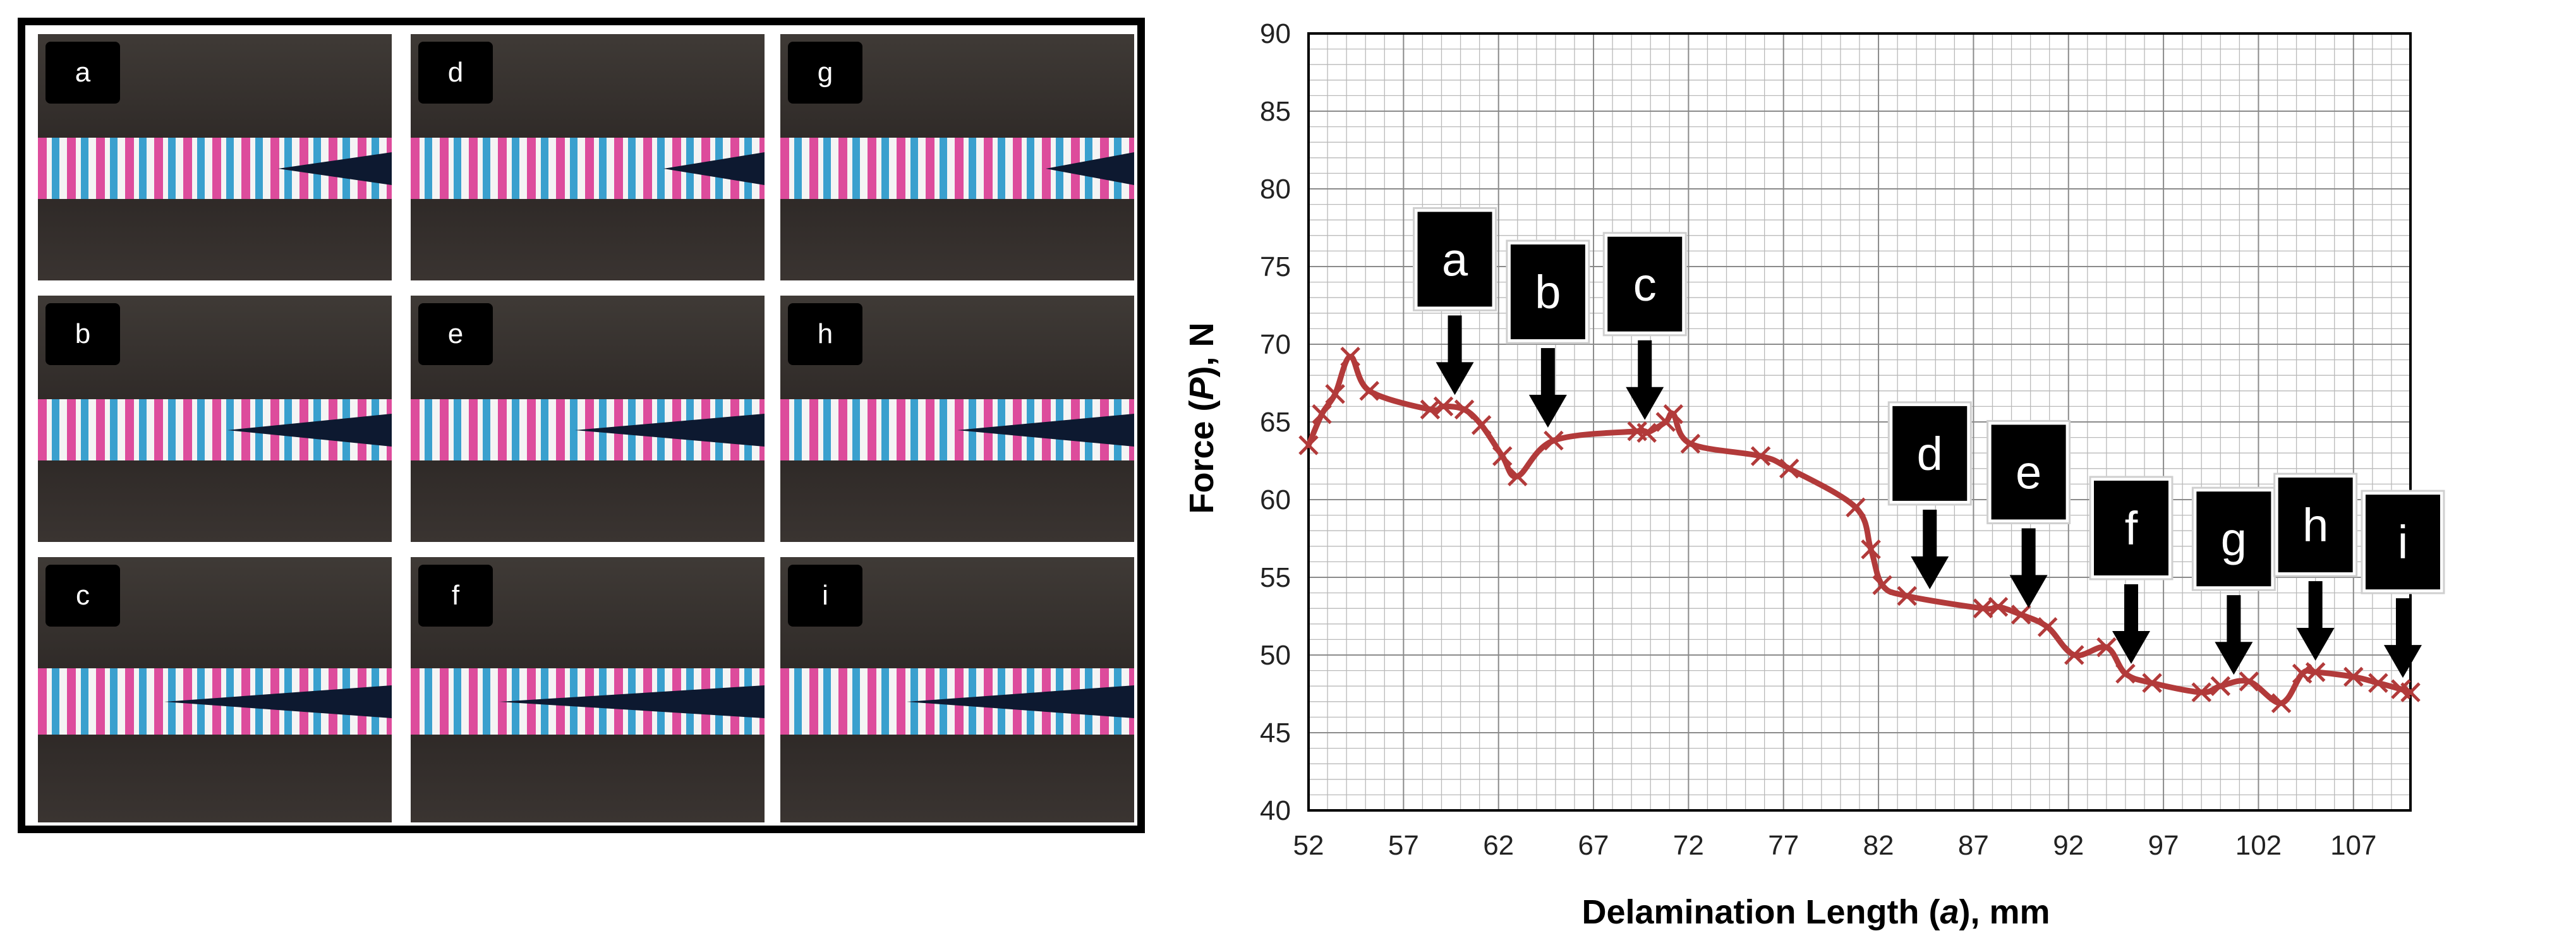  I want to click on y-axis-label-suffix: ), N, so click(1202, 349).